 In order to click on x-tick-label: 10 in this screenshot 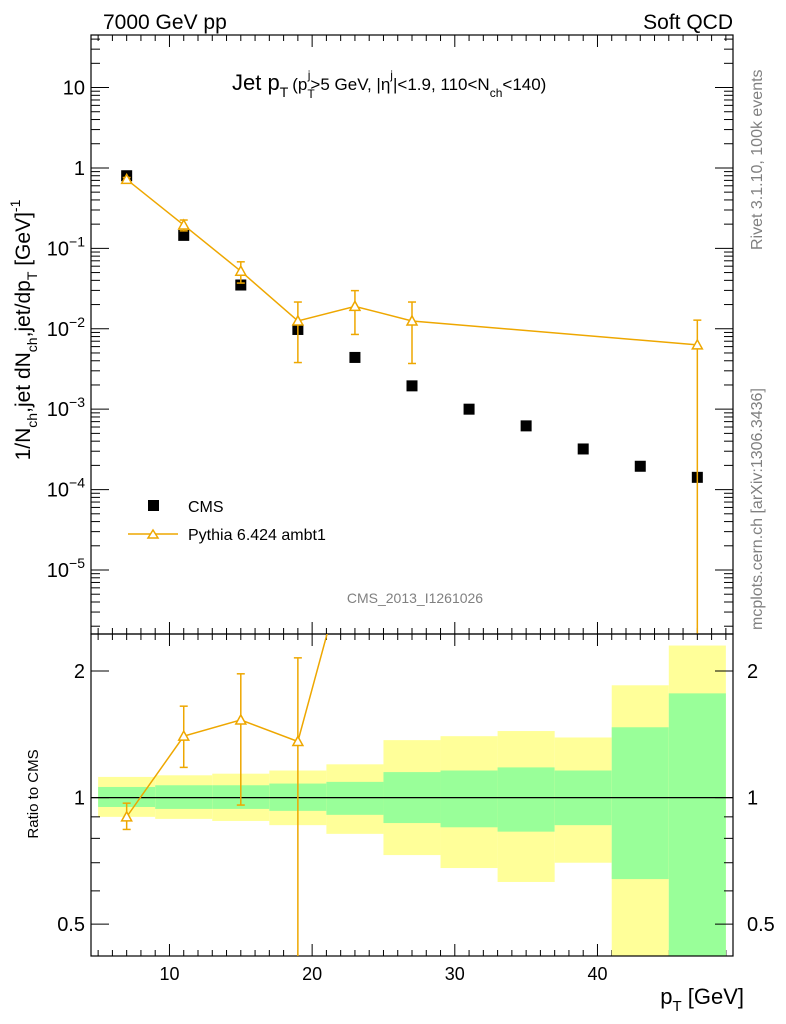, I will do `click(169, 974)`.